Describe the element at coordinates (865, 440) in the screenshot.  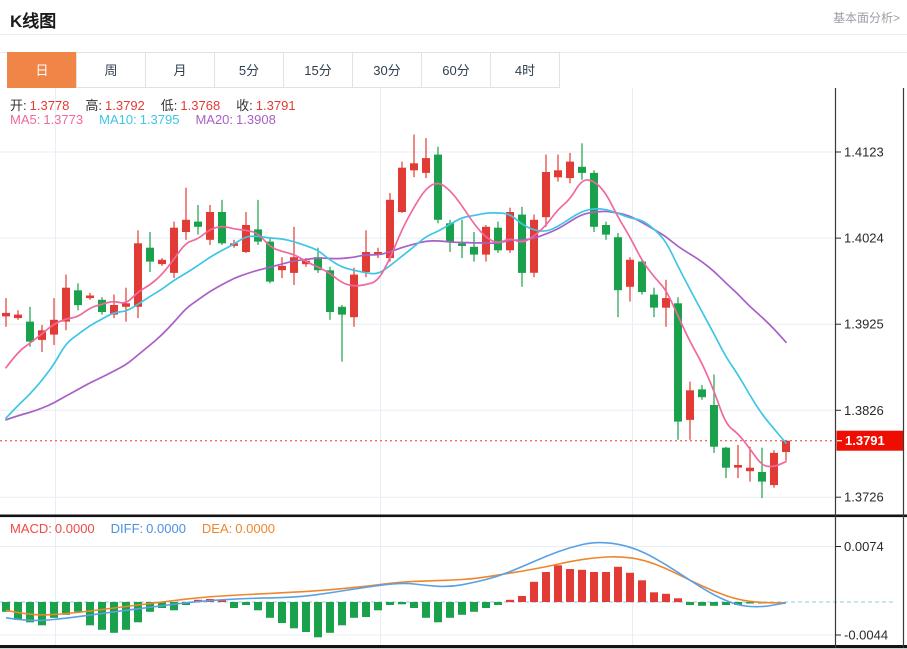
I see `last-price-label: 1.3791` at that location.